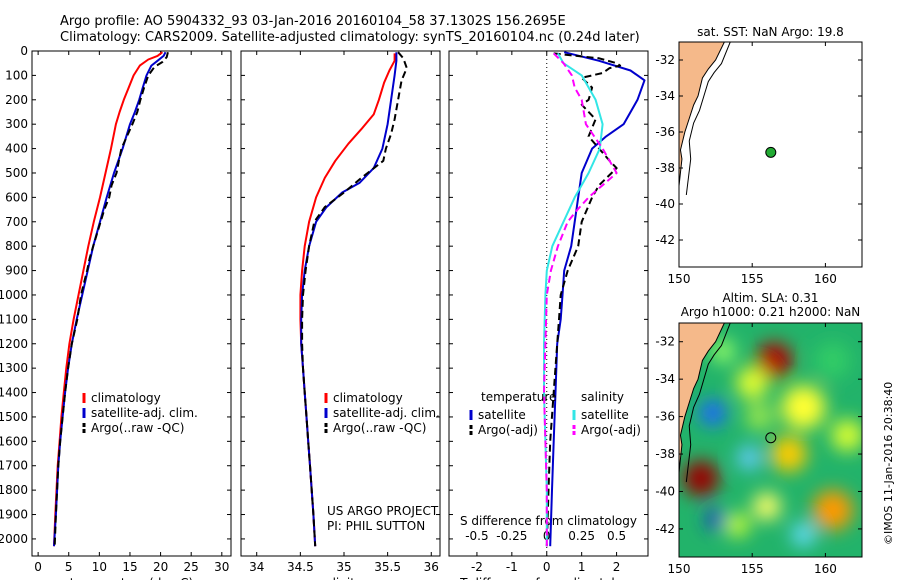 This screenshot has width=900, height=580. Describe the element at coordinates (16, 246) in the screenshot. I see `depth-tick-label: 800` at that location.